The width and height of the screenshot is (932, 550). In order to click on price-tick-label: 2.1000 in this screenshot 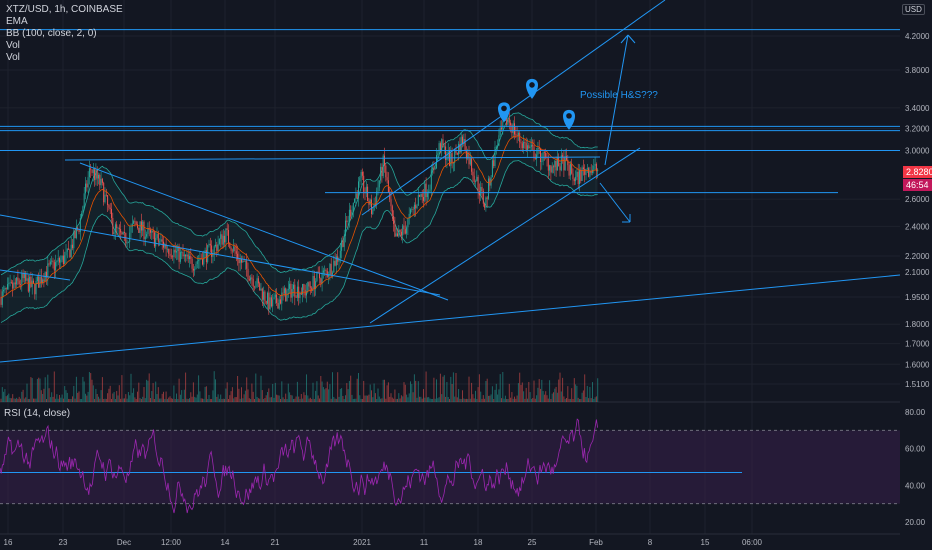, I will do `click(917, 272)`.